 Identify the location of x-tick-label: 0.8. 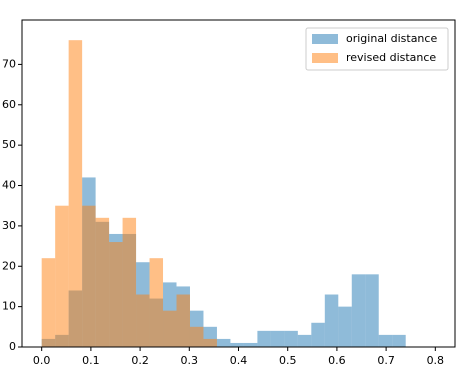
(436, 360).